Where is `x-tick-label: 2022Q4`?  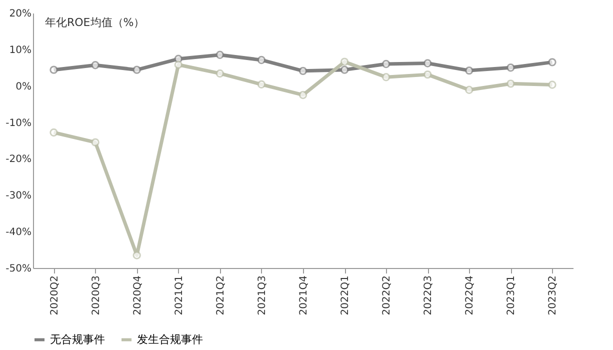 x-tick-label: 2022Q4 is located at coordinates (470, 296).